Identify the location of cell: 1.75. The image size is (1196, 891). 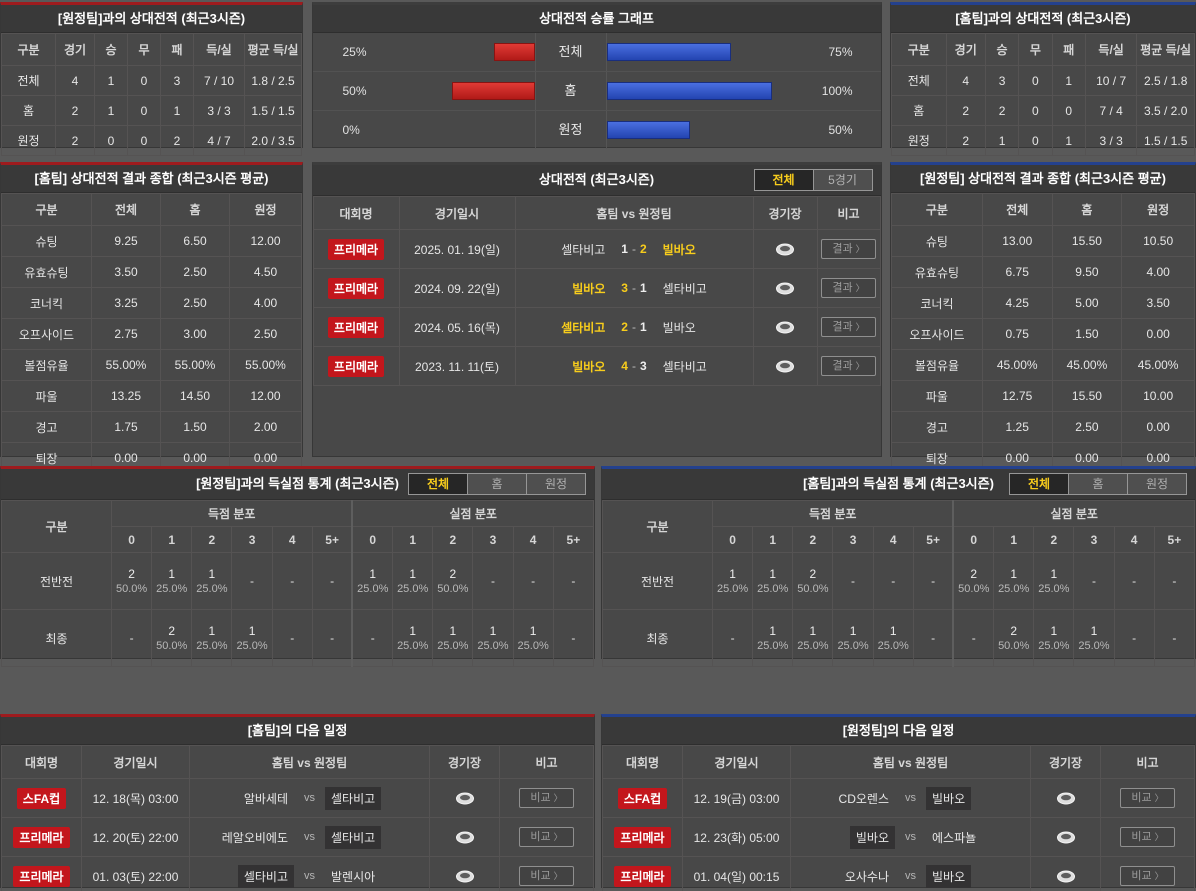
(126, 427).